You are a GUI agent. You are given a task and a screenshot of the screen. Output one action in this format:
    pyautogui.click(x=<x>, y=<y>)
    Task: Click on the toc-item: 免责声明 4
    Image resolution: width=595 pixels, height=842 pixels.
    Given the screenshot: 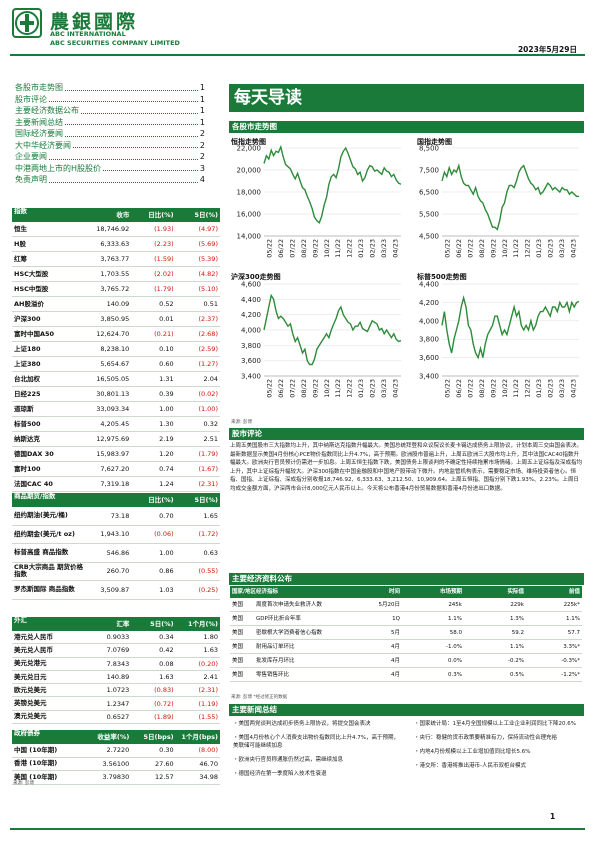 What is the action you would take?
    pyautogui.click(x=110, y=180)
    